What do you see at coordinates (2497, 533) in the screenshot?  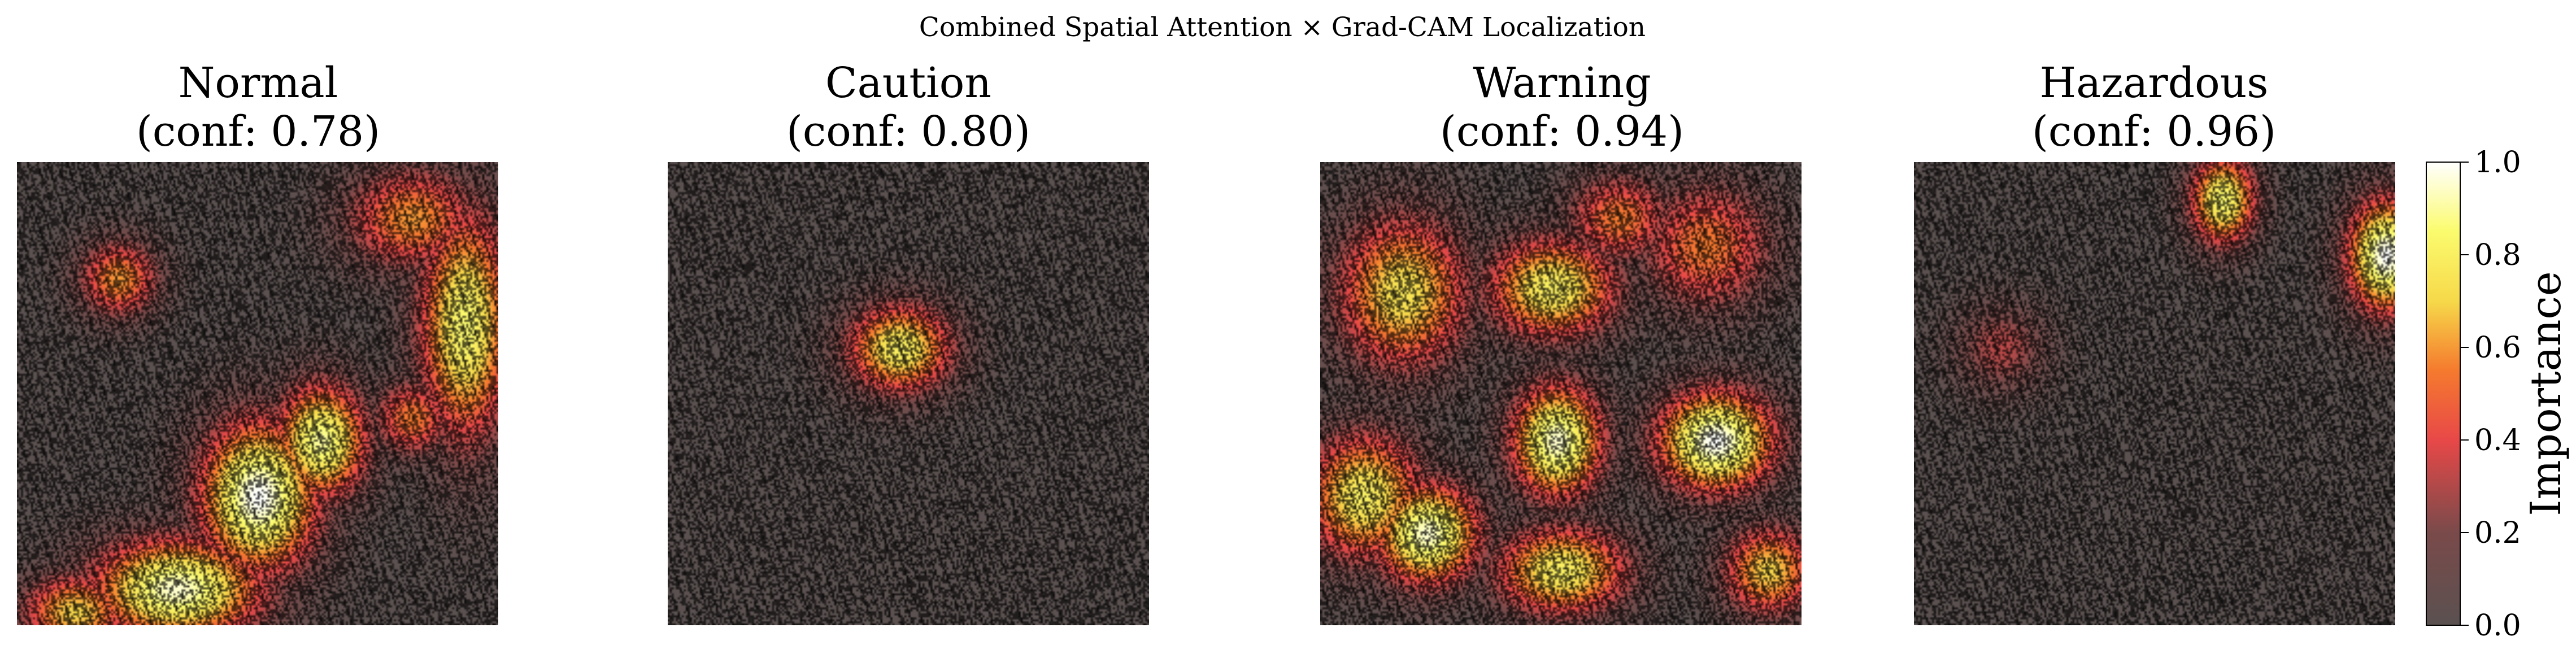 I see `colorbar-tick-label: 0.2` at bounding box center [2497, 533].